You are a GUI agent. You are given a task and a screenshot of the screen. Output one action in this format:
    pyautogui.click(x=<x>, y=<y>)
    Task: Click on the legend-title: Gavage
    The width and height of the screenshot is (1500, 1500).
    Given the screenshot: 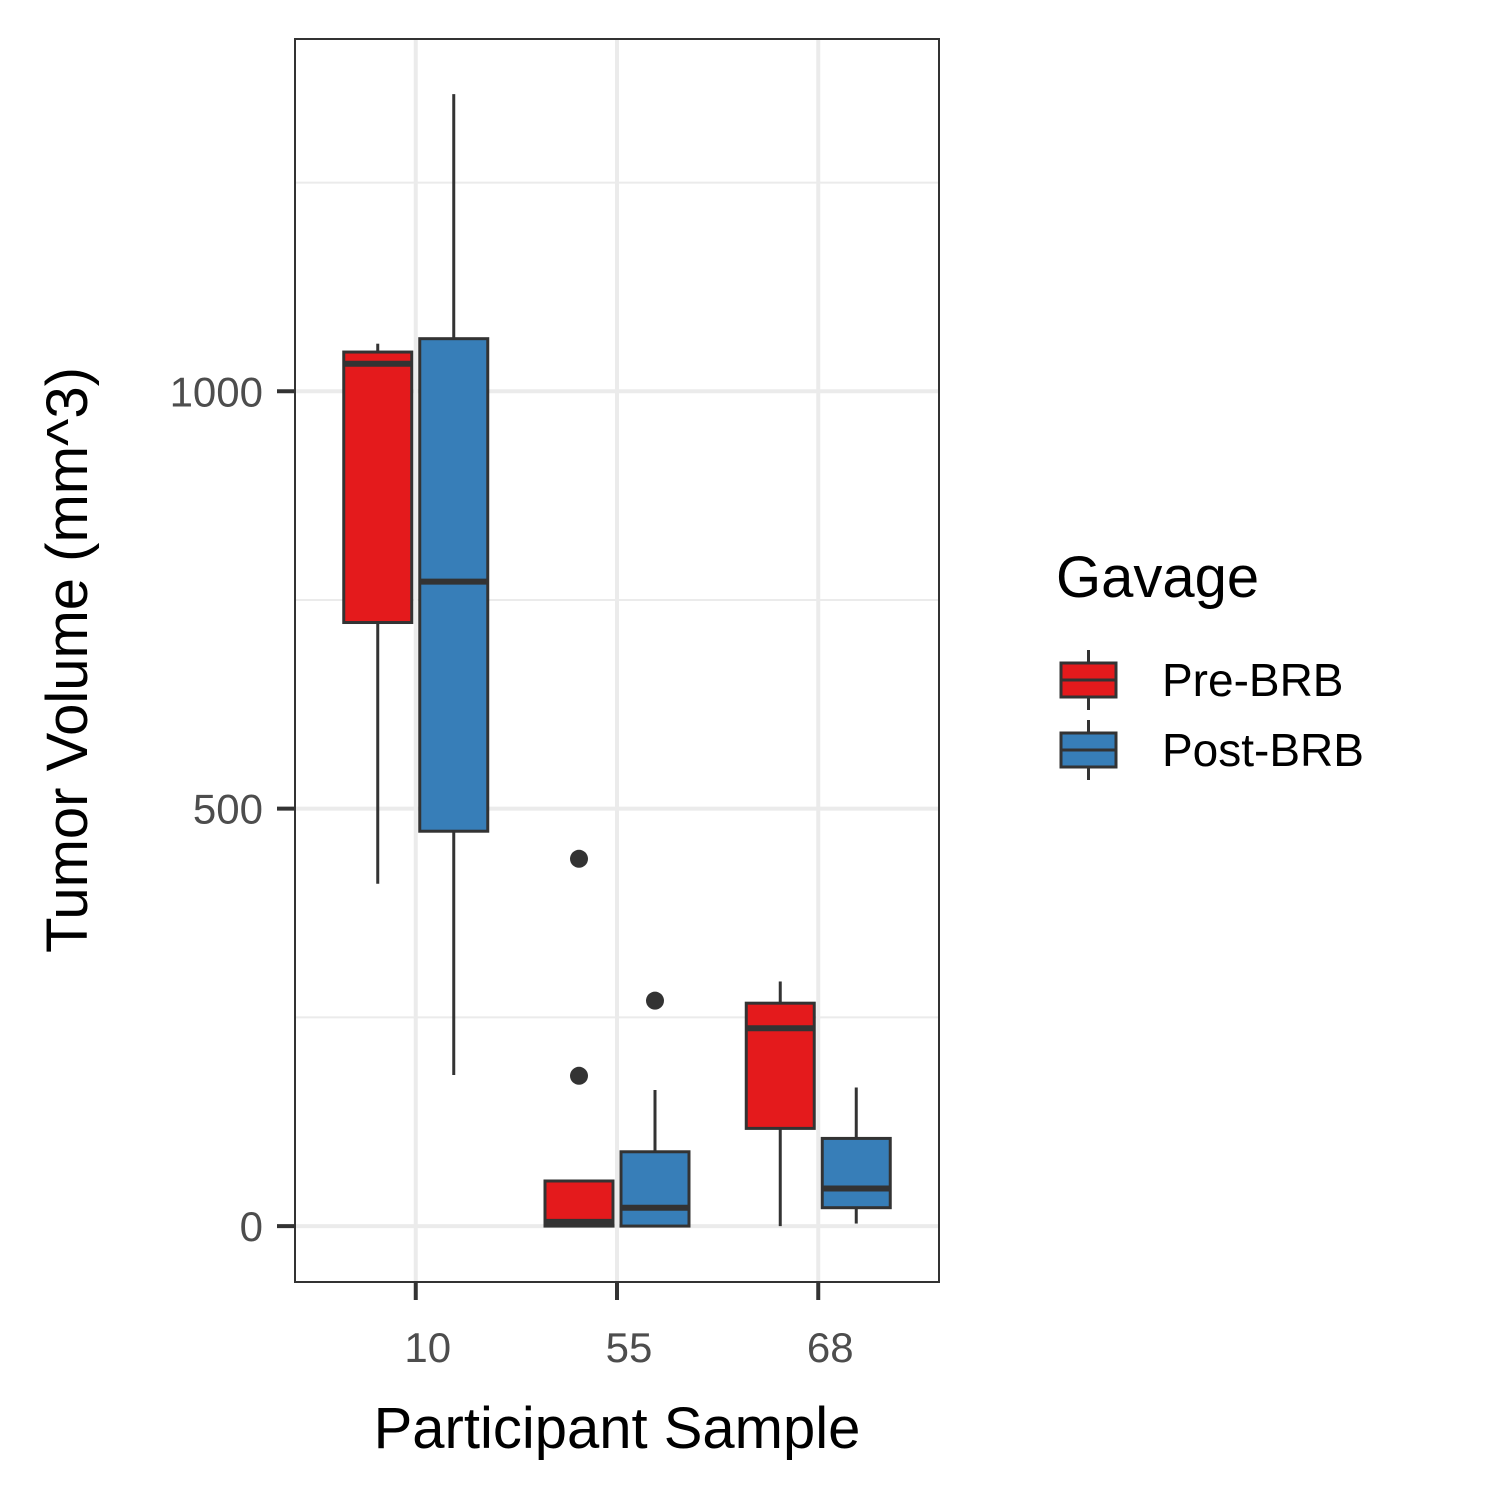 What is the action you would take?
    pyautogui.click(x=1157, y=577)
    